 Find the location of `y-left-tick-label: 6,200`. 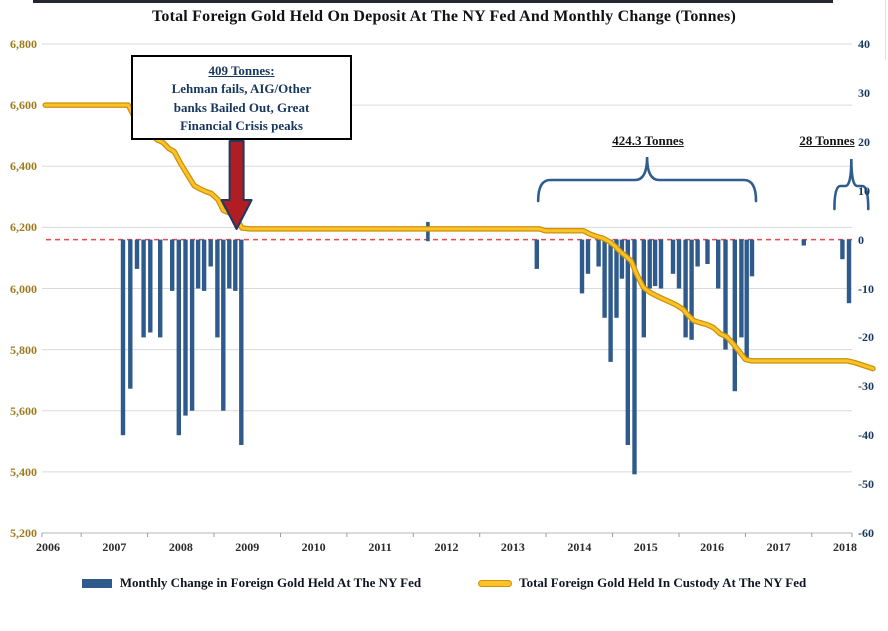

y-left-tick-label: 6,200 is located at coordinates (23, 227).